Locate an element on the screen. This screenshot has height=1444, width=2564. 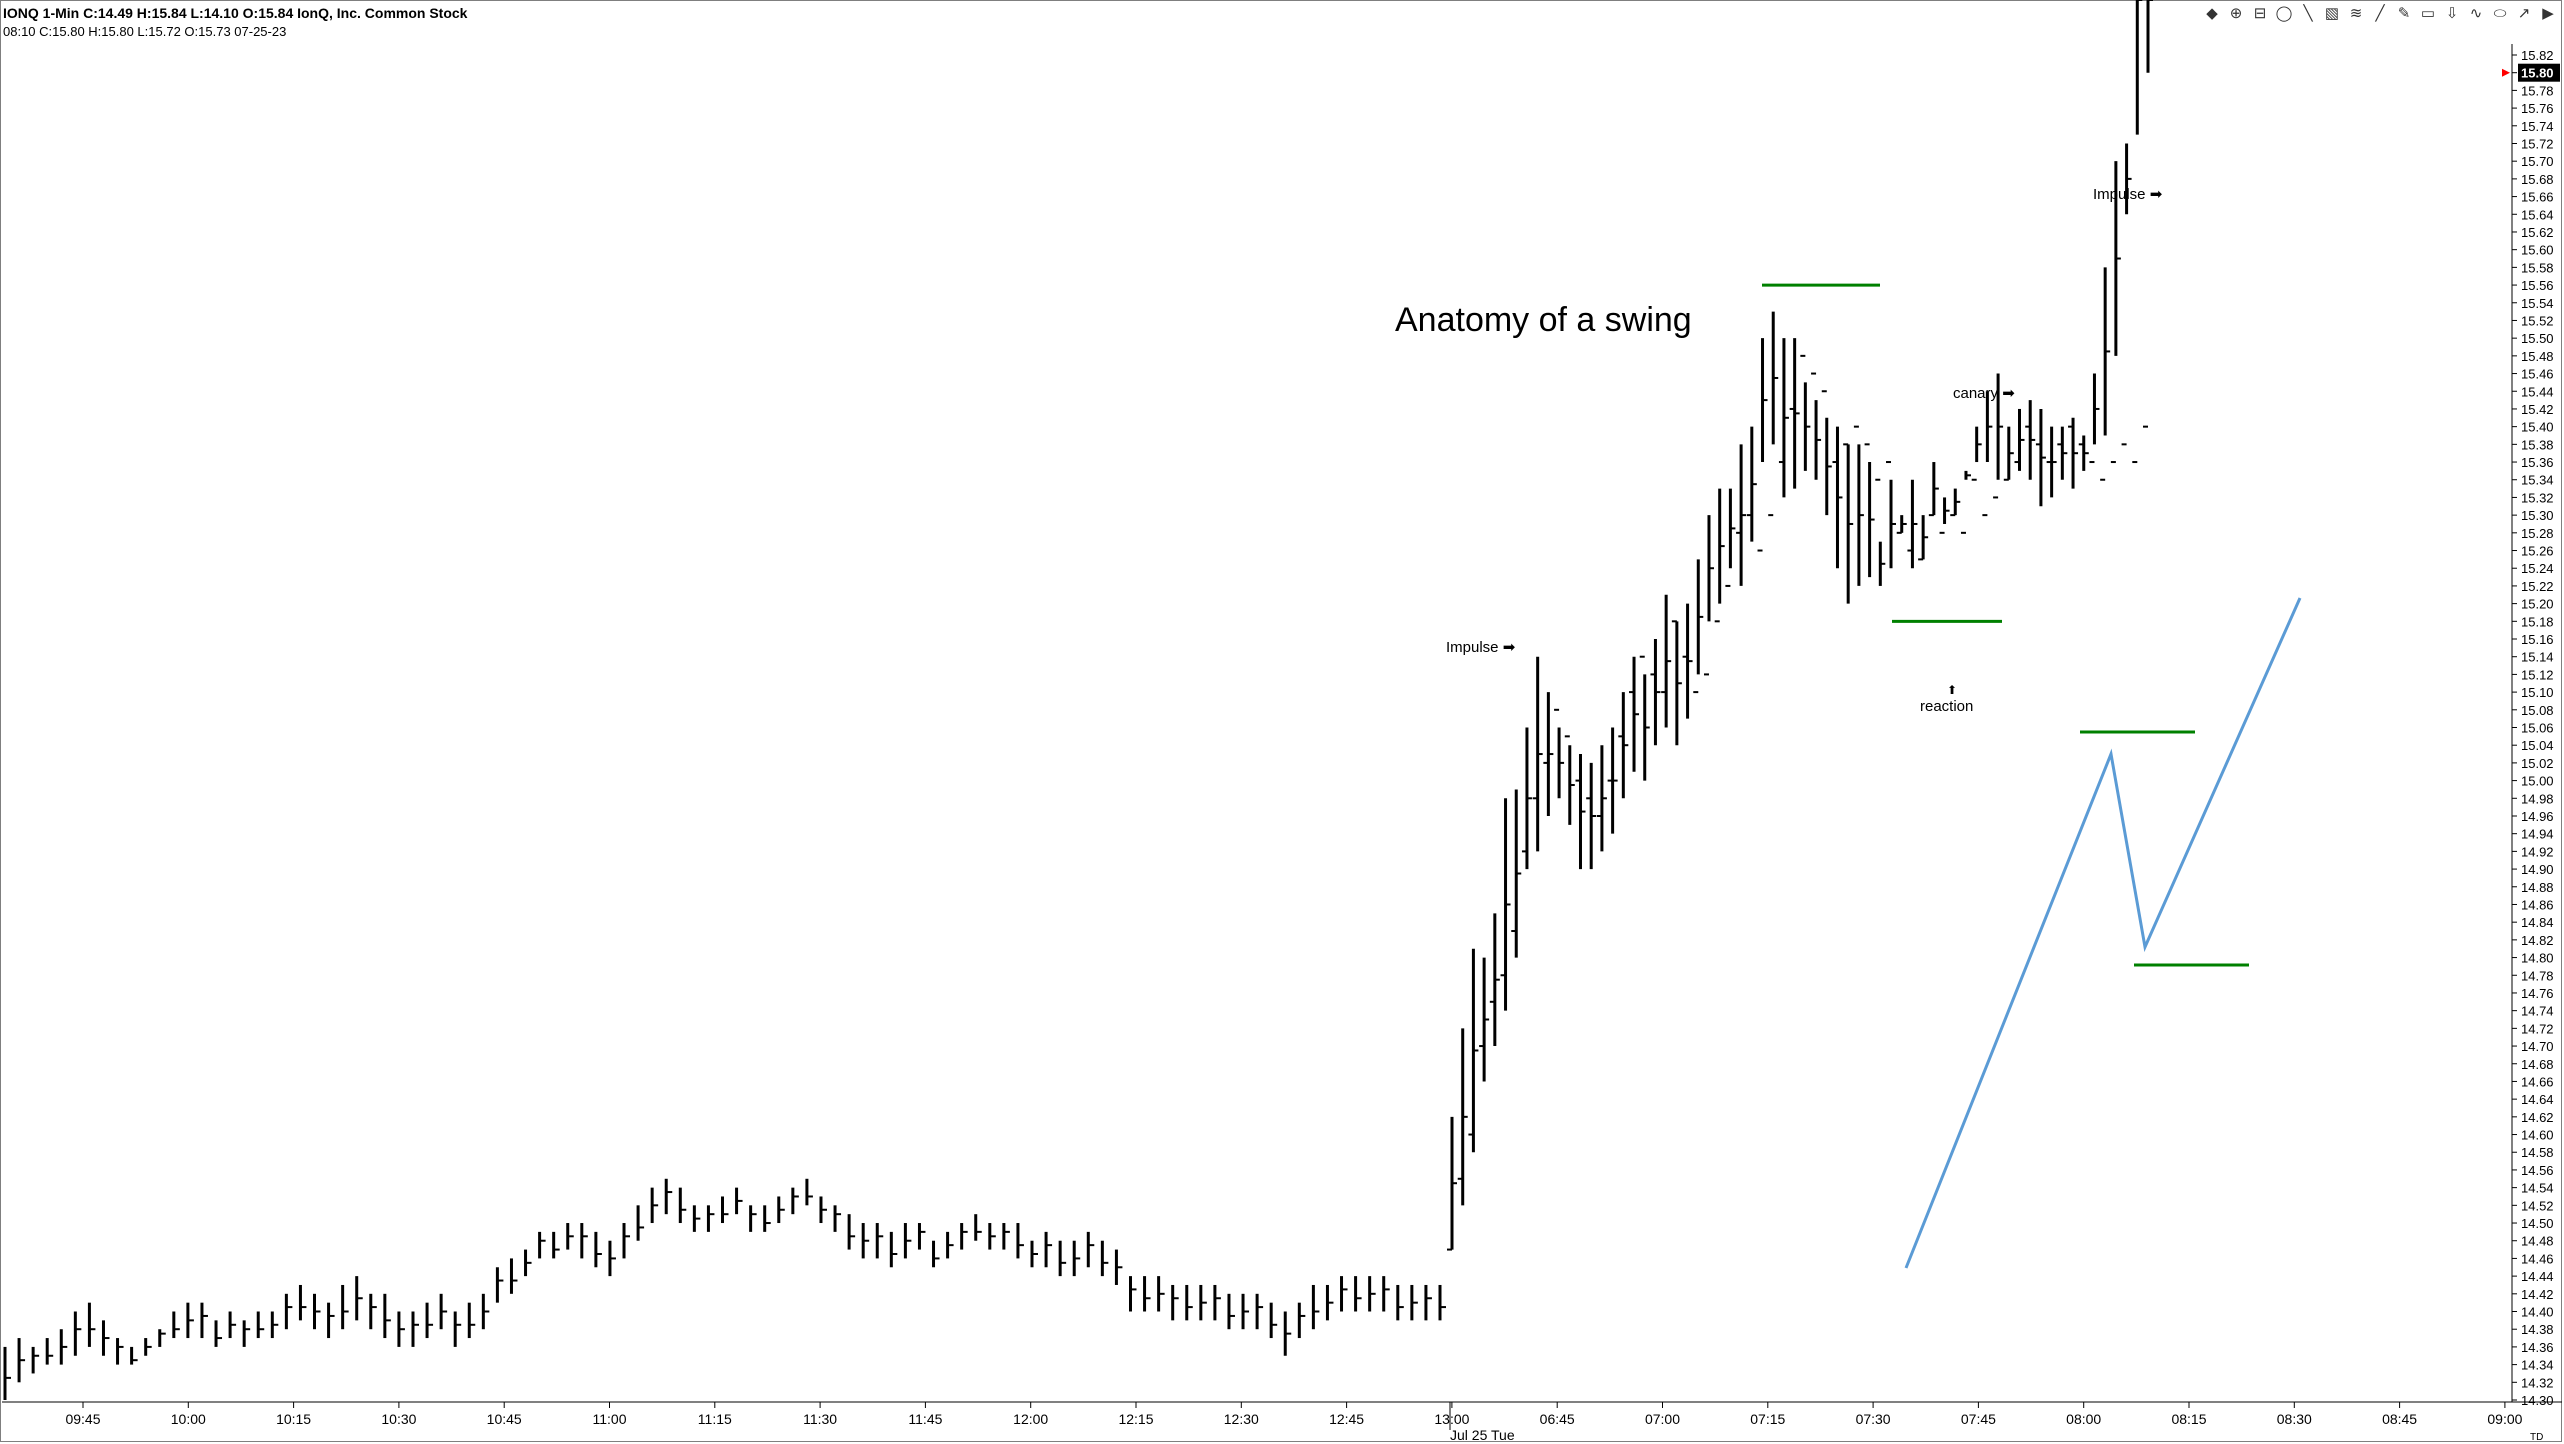
price-tick-label: 15.18 is located at coordinates (2537, 621).